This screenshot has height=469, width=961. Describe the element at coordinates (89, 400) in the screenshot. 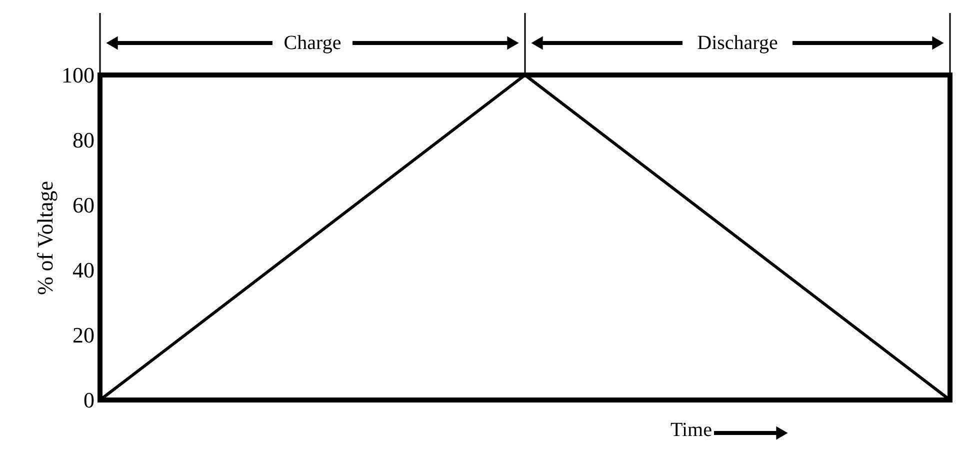

I see `y-tick-label: 0` at that location.